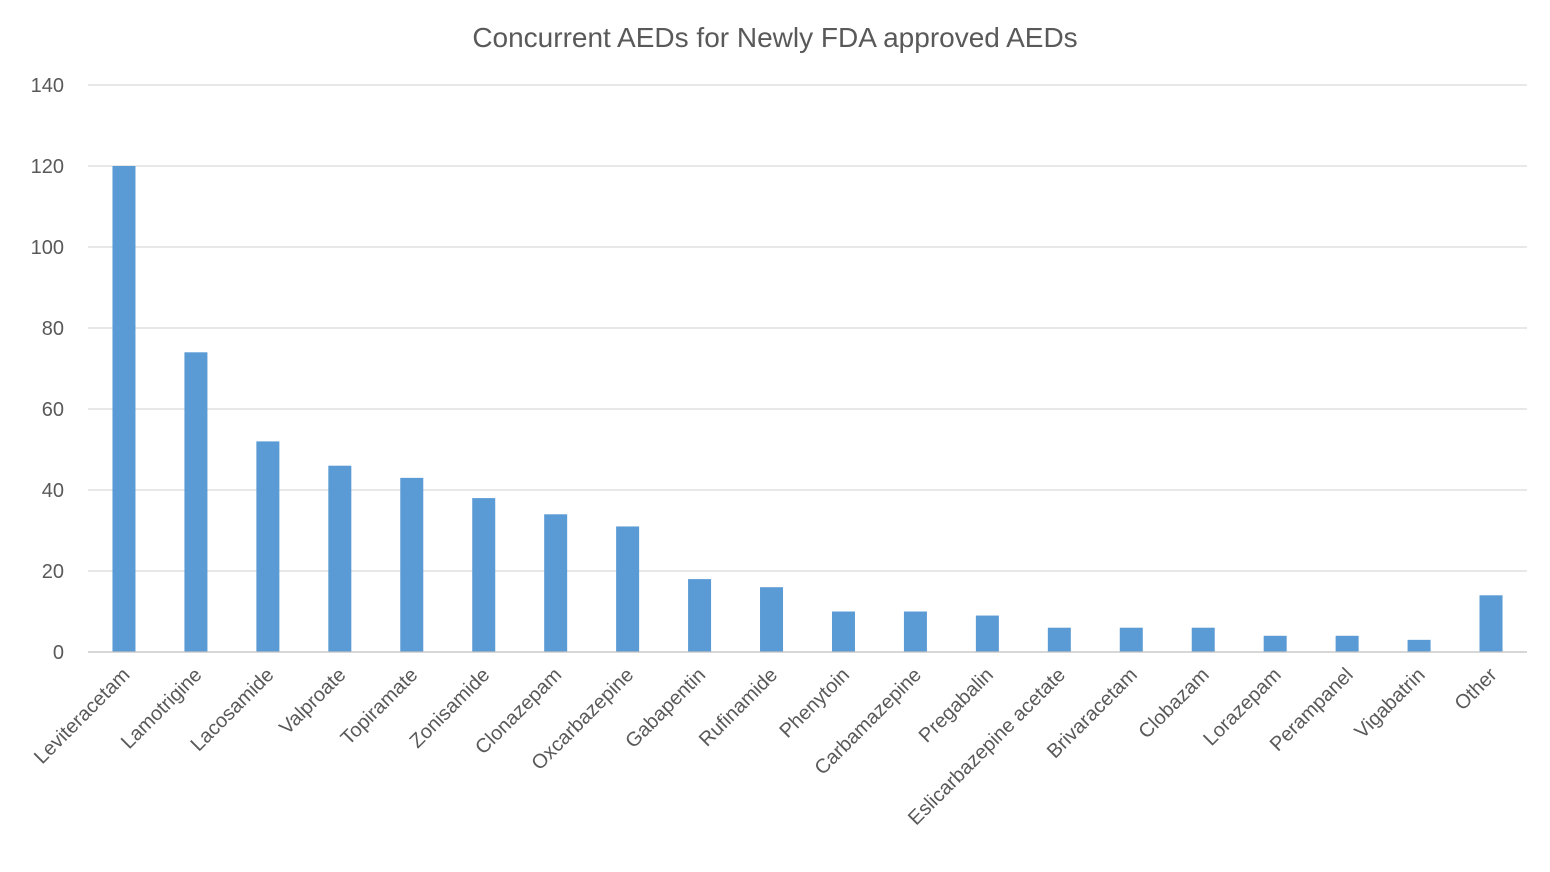 The height and width of the screenshot is (872, 1550). Describe the element at coordinates (58, 653) in the screenshot. I see `y-tick-label: 0` at that location.